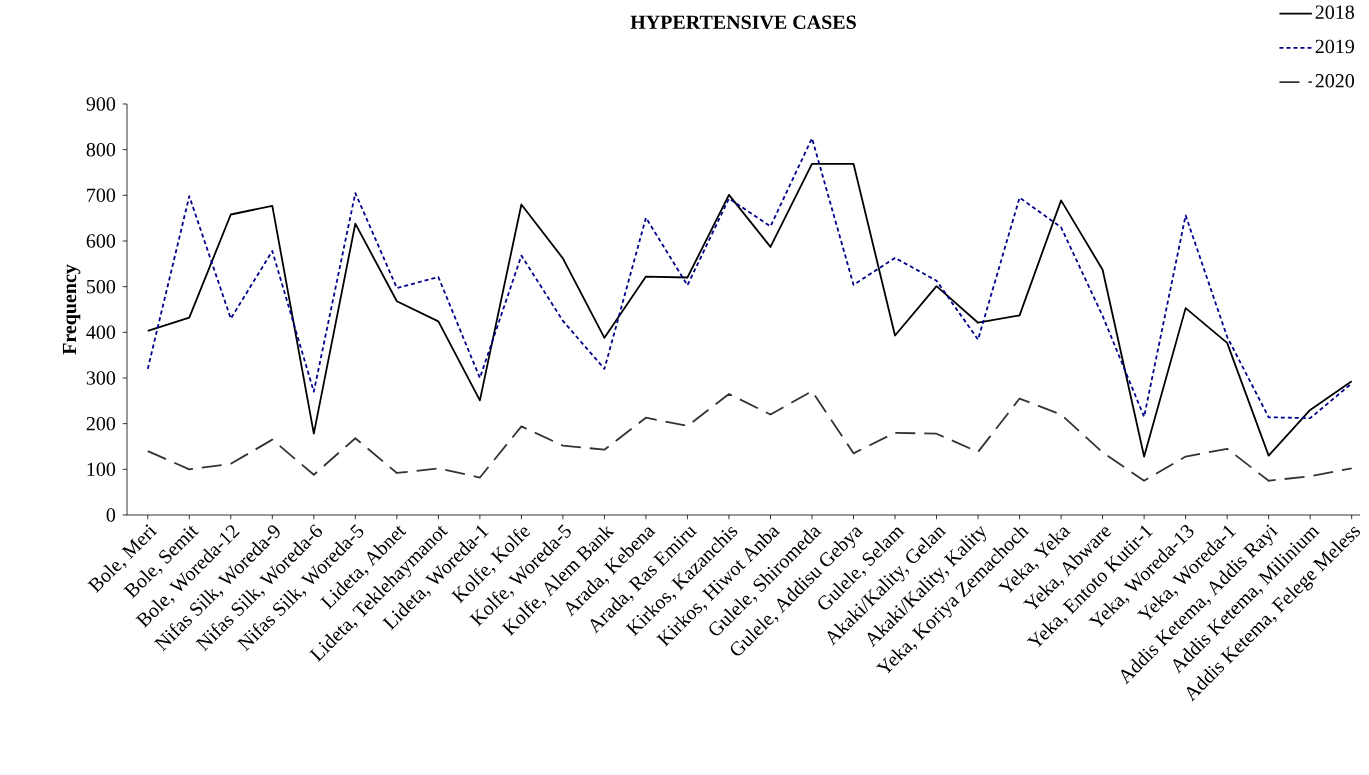 The height and width of the screenshot is (775, 1369). Describe the element at coordinates (1335, 12) in the screenshot. I see `legend-label: 2018` at that location.